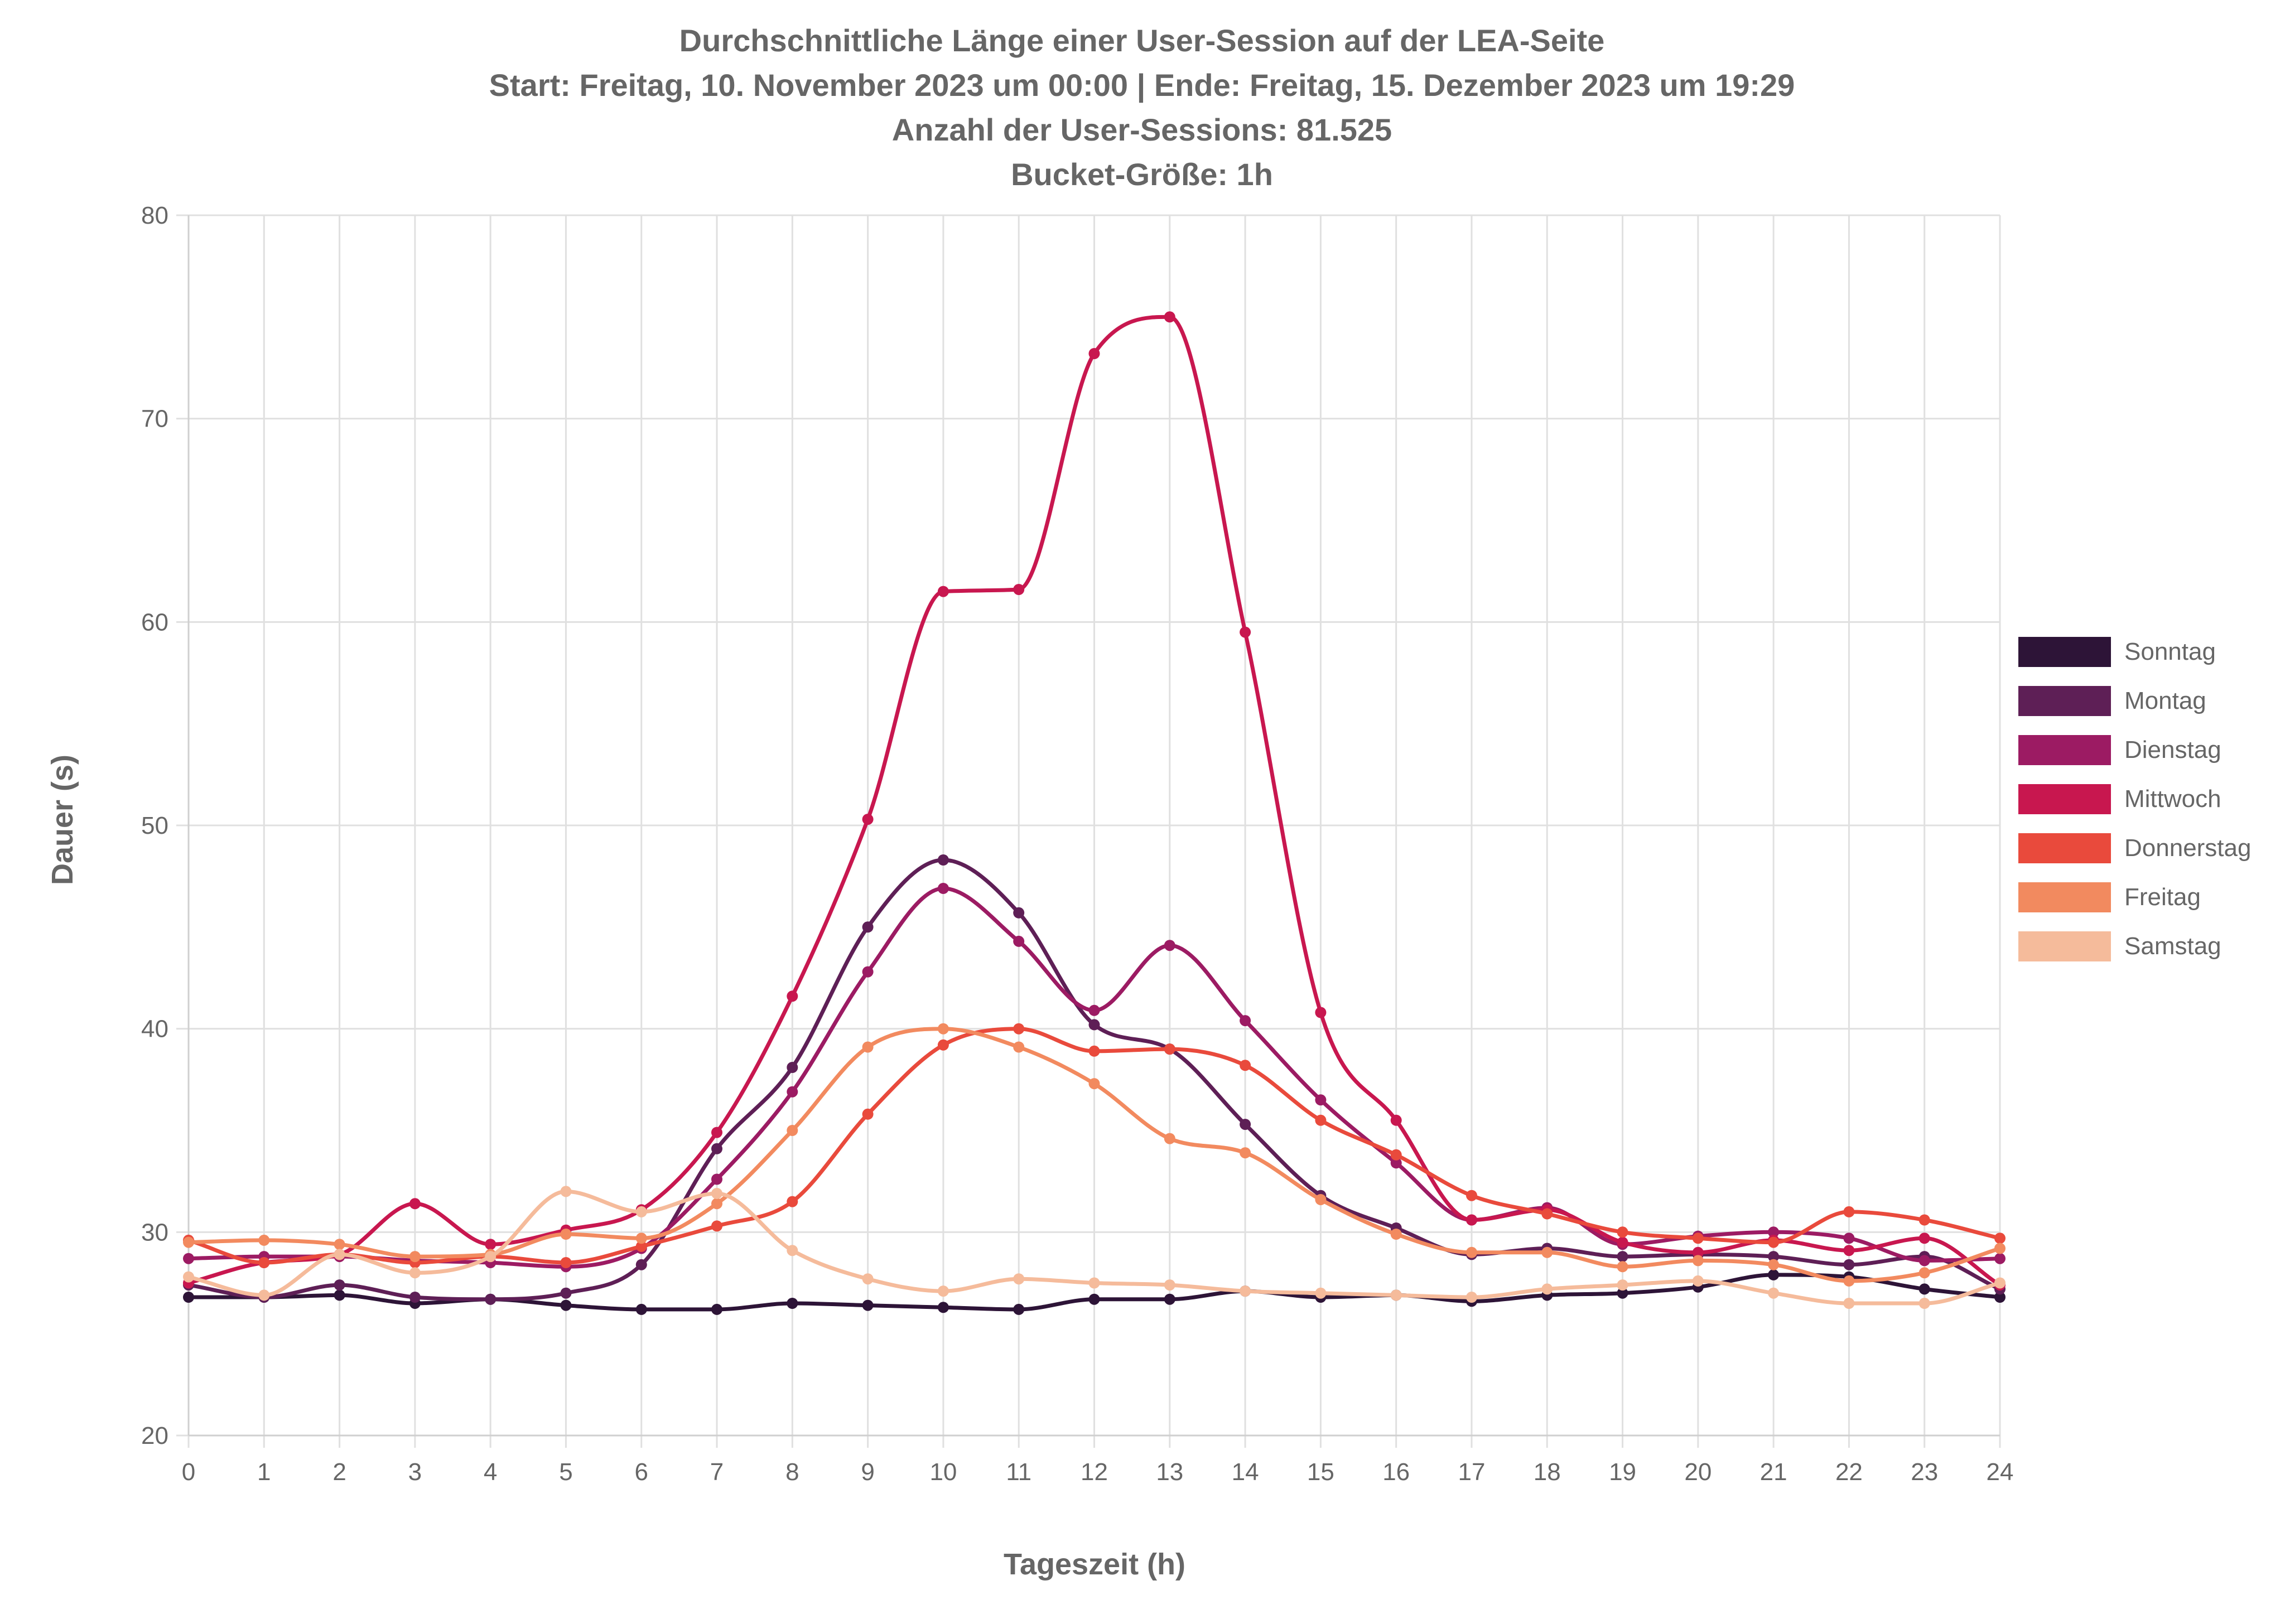  Describe the element at coordinates (2117, 652) in the screenshot. I see `legend-item-sonntag: Sonntag` at that location.